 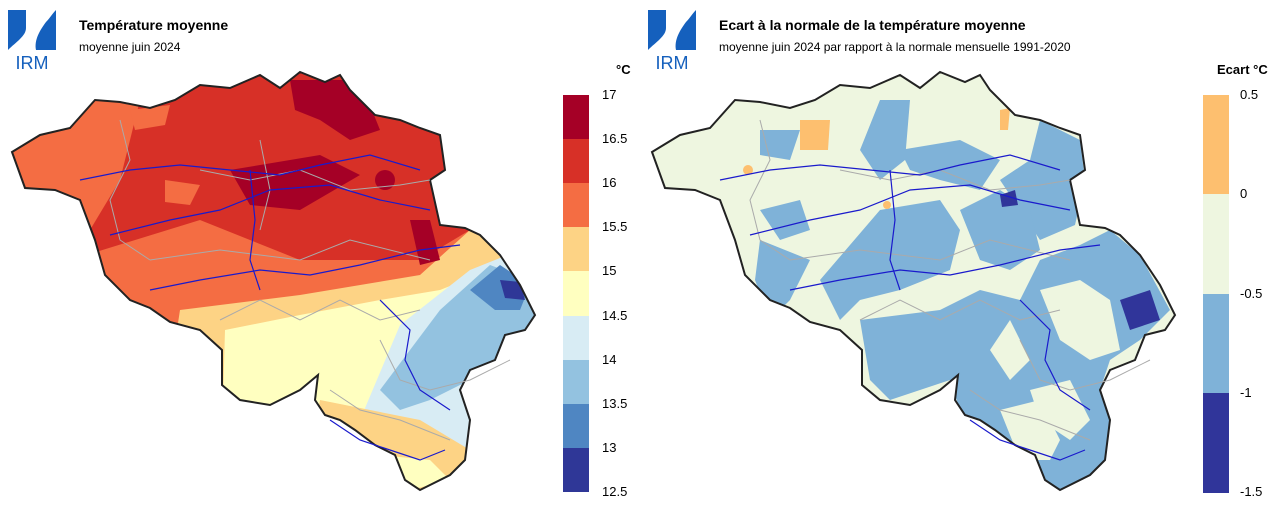 I want to click on legend-tick: 16, so click(x=609, y=183).